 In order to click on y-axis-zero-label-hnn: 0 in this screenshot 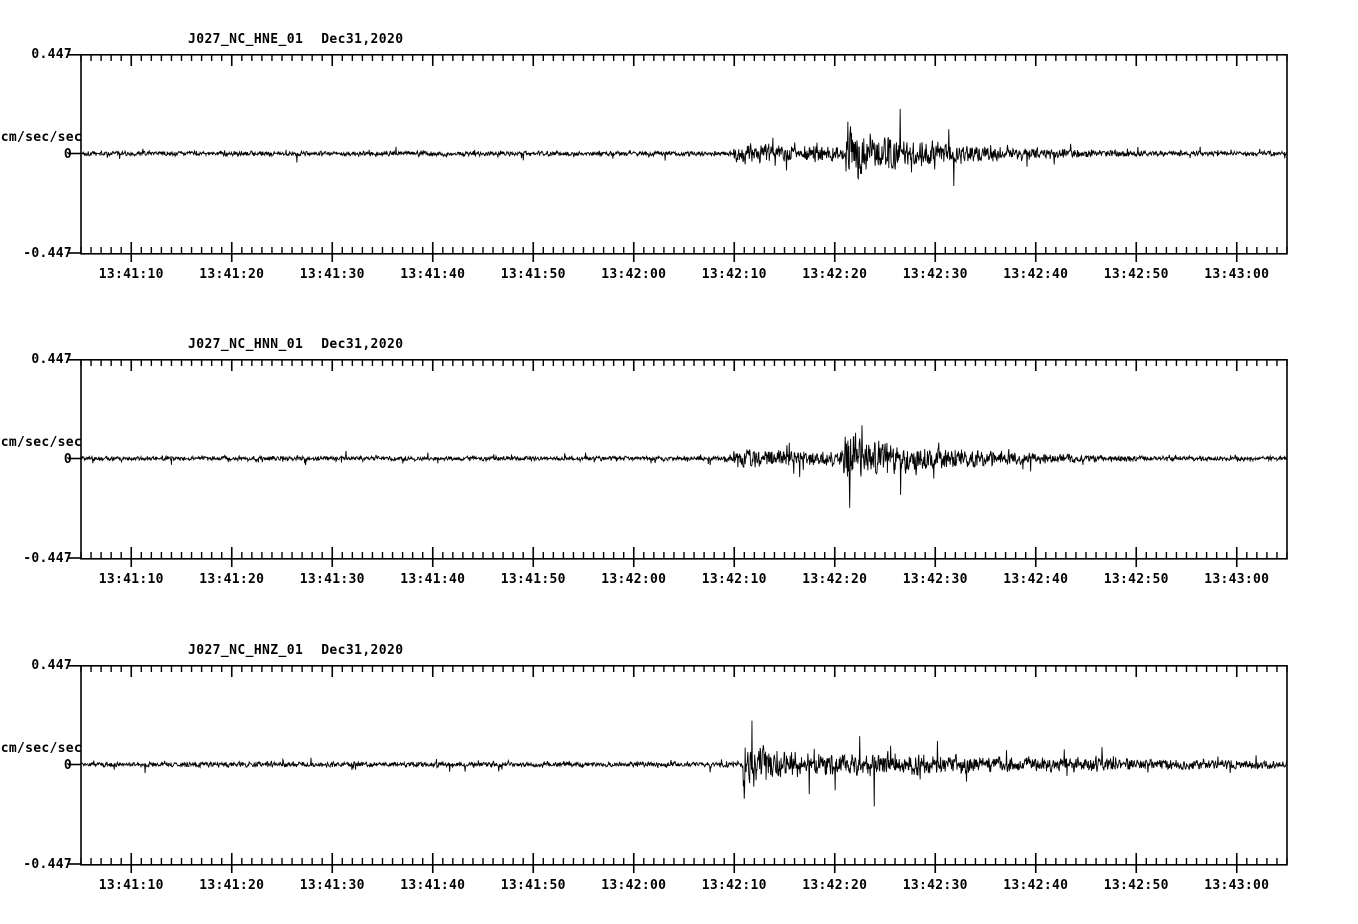, I will do `click(67, 459)`.